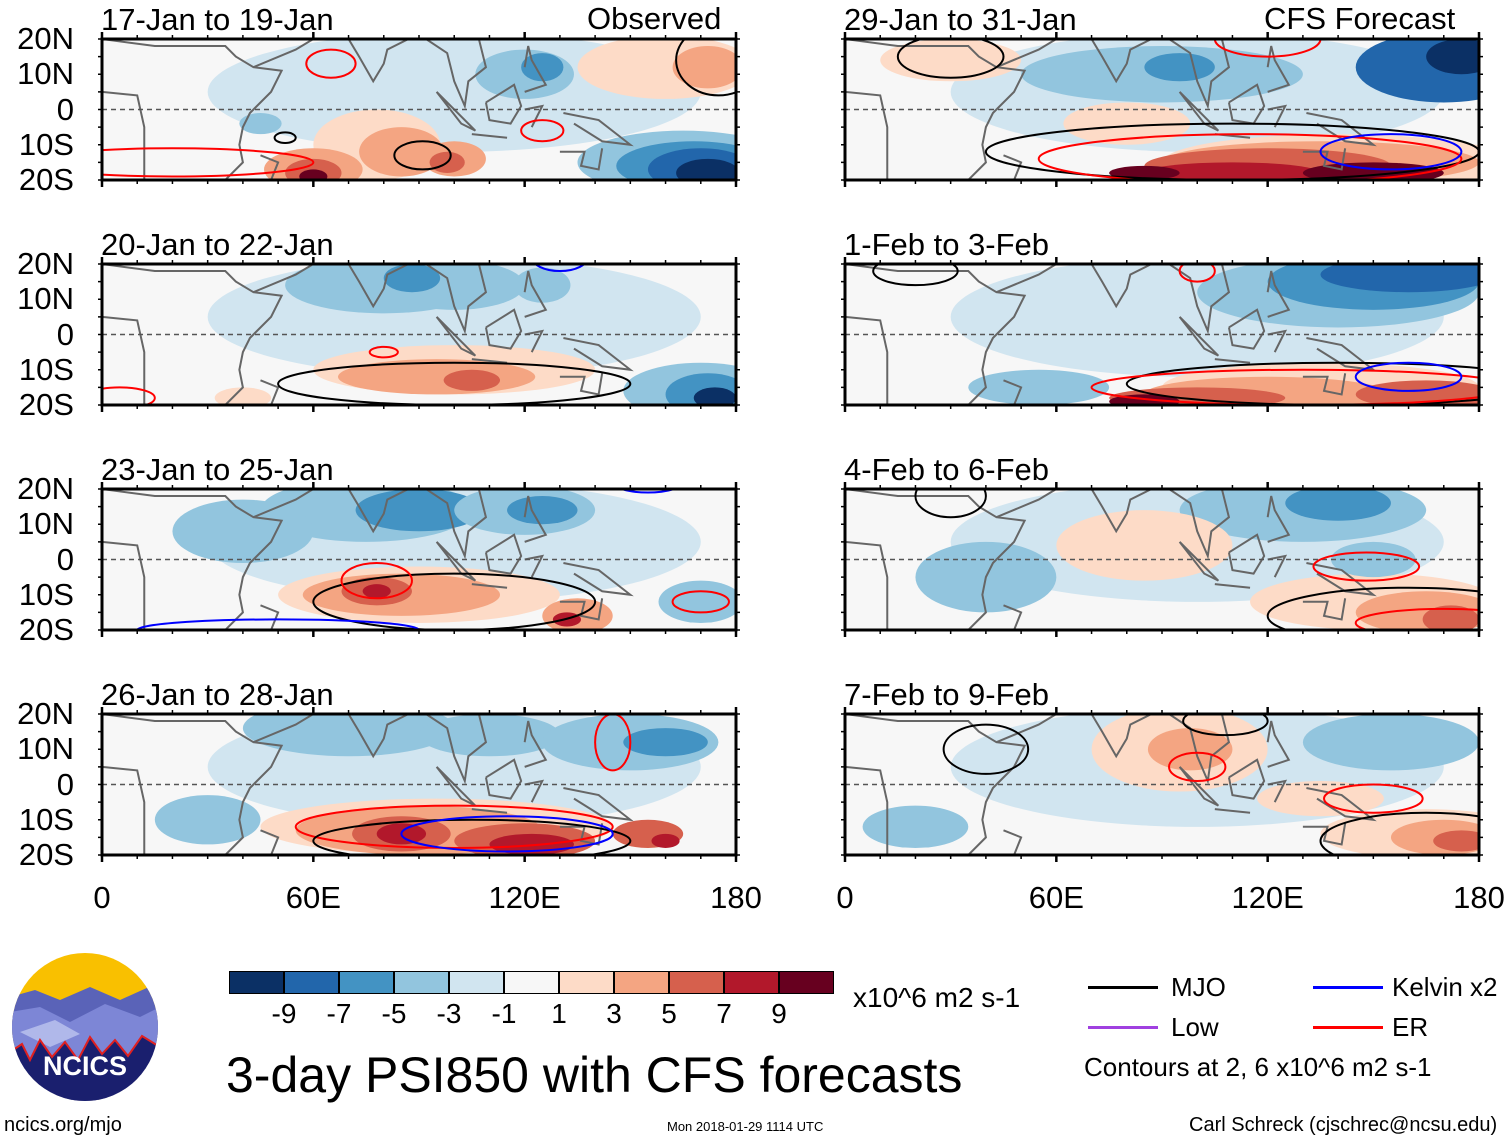 The height and width of the screenshot is (1142, 1510). I want to click on legend-line-mjo, so click(1123, 987).